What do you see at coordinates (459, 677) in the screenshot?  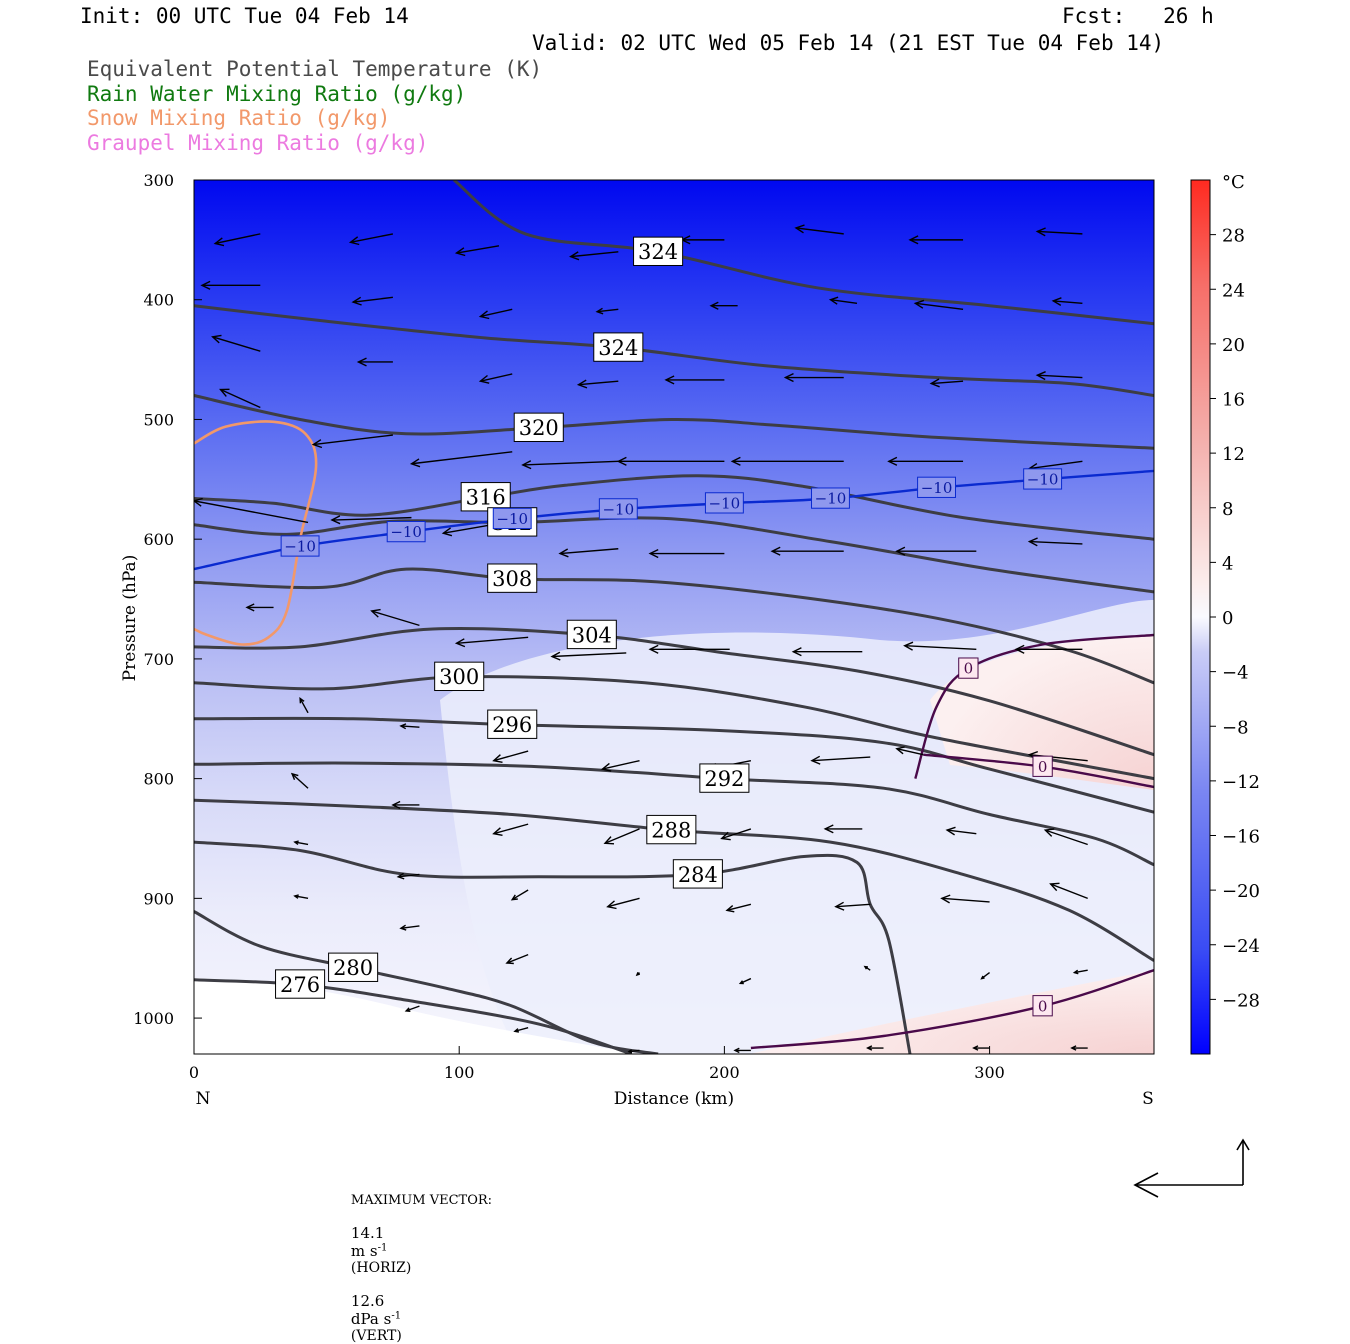 I see `theta-e-label-300-text: 300` at bounding box center [459, 677].